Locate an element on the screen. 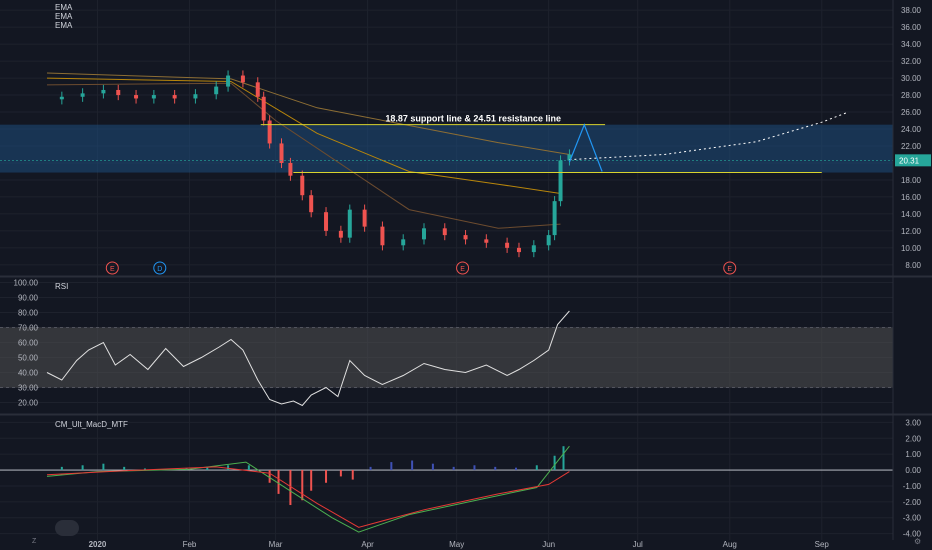  price-tick-label: 26.00 is located at coordinates (911, 112).